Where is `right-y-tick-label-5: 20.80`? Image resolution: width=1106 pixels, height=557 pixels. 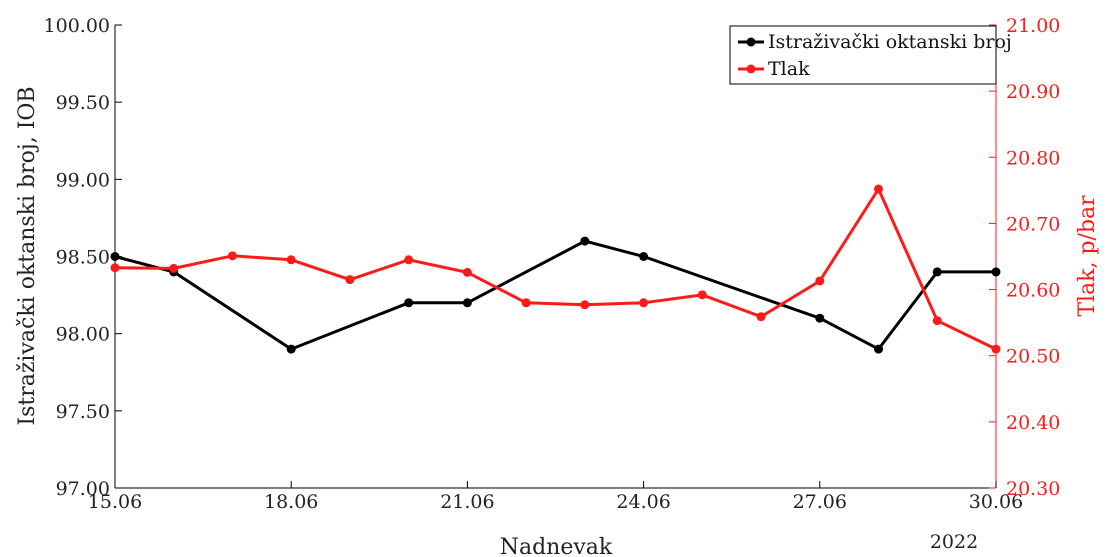 right-y-tick-label-5: 20.80 is located at coordinates (1033, 158).